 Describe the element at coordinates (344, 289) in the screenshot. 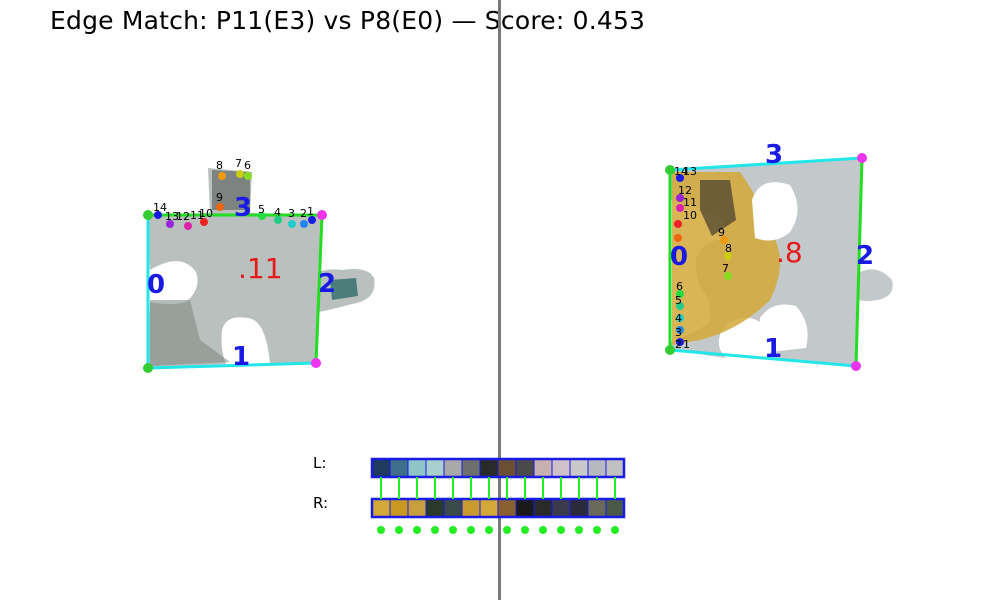

I see `left-piece-teal-tab` at that location.